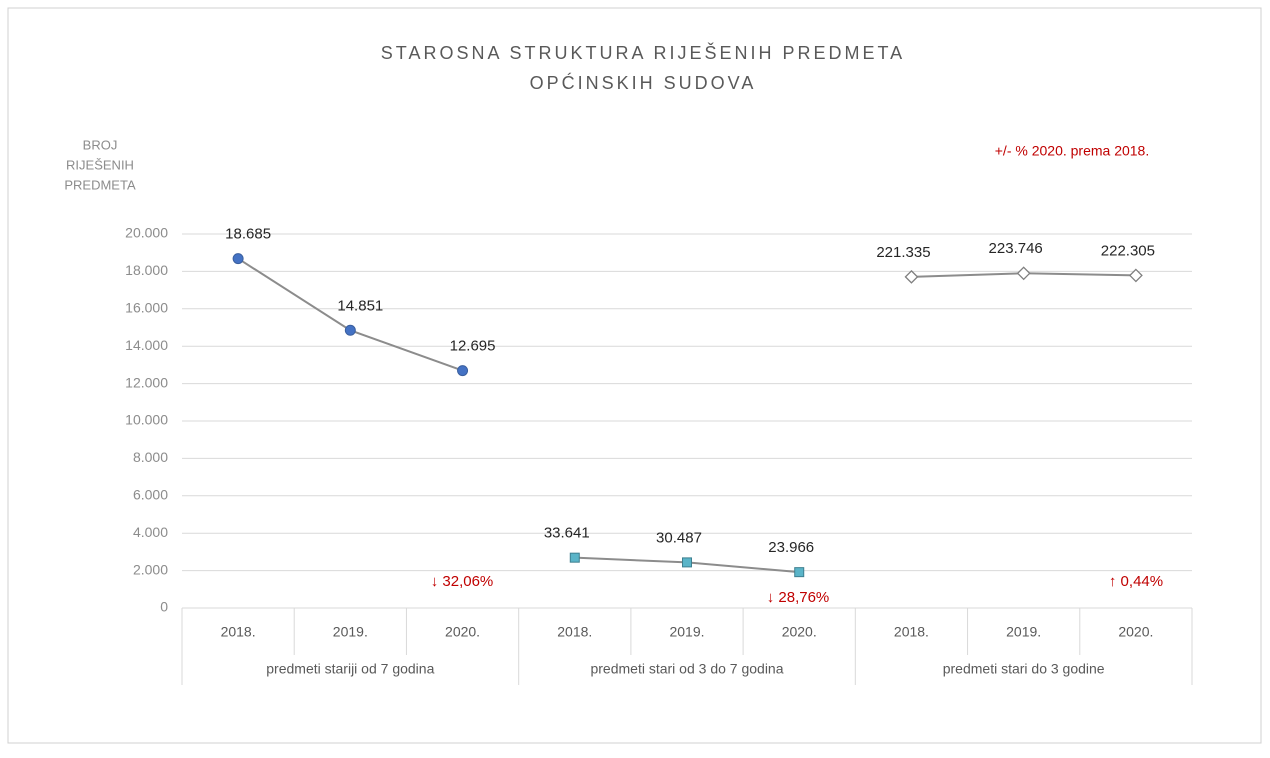  Describe the element at coordinates (350, 669) in the screenshot. I see `group-label: predmeti stariji od 7 godina` at that location.